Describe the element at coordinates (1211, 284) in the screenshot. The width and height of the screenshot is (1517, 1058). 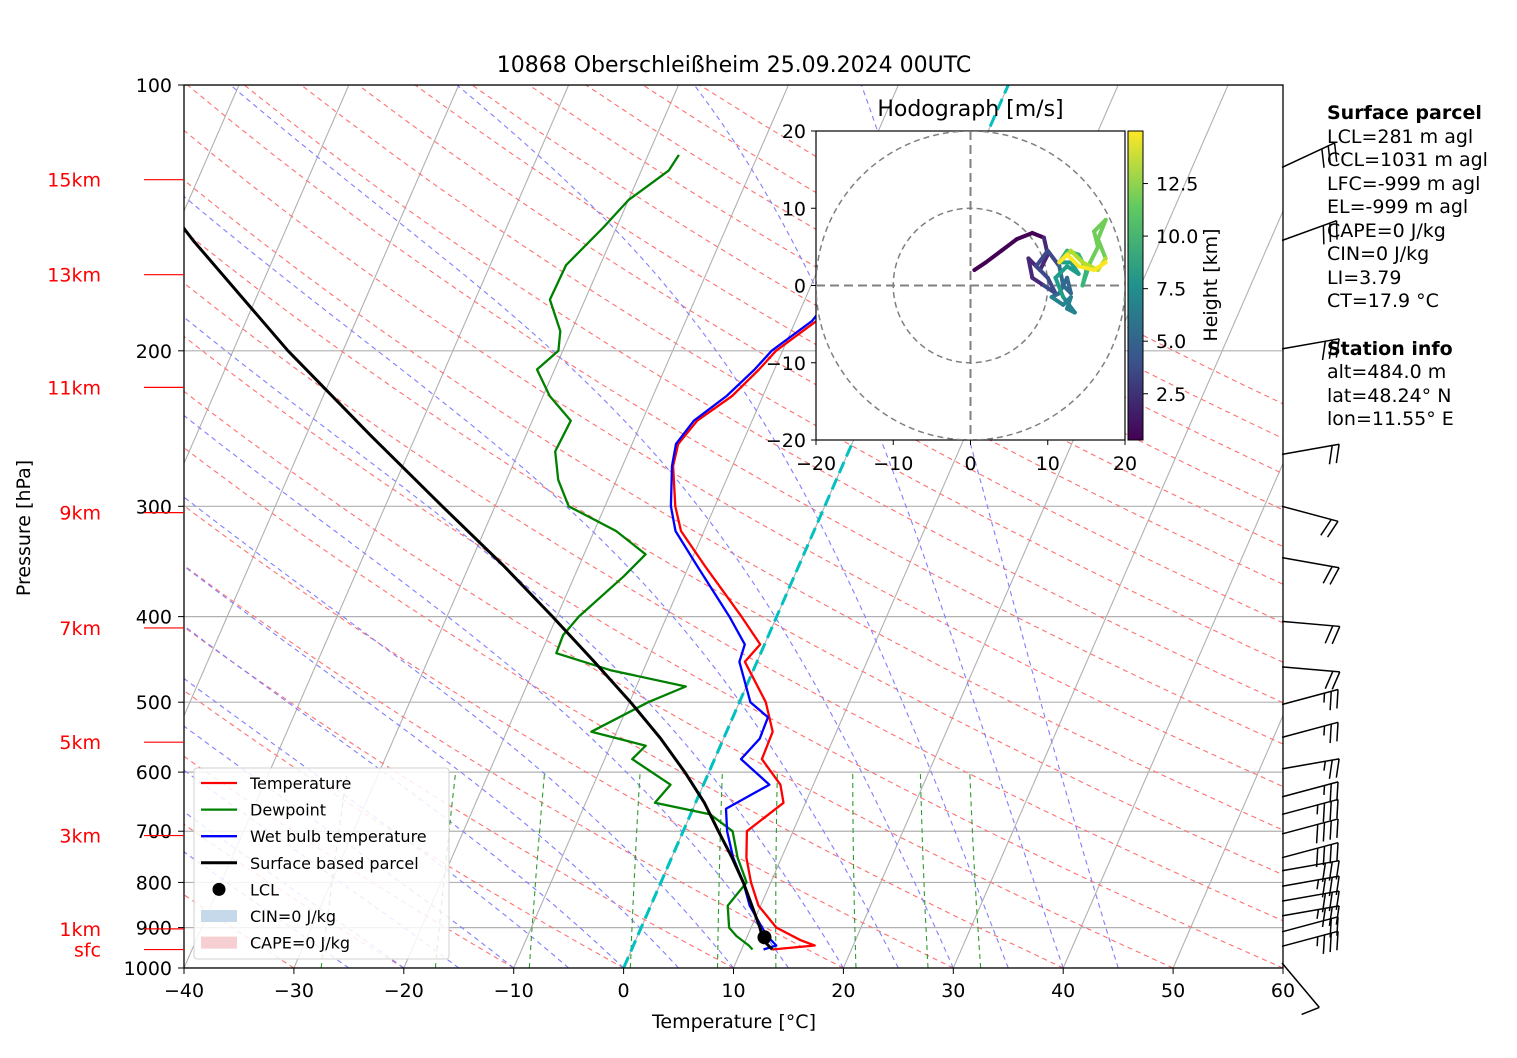
I see `colorbar-label: Height [km]` at that location.